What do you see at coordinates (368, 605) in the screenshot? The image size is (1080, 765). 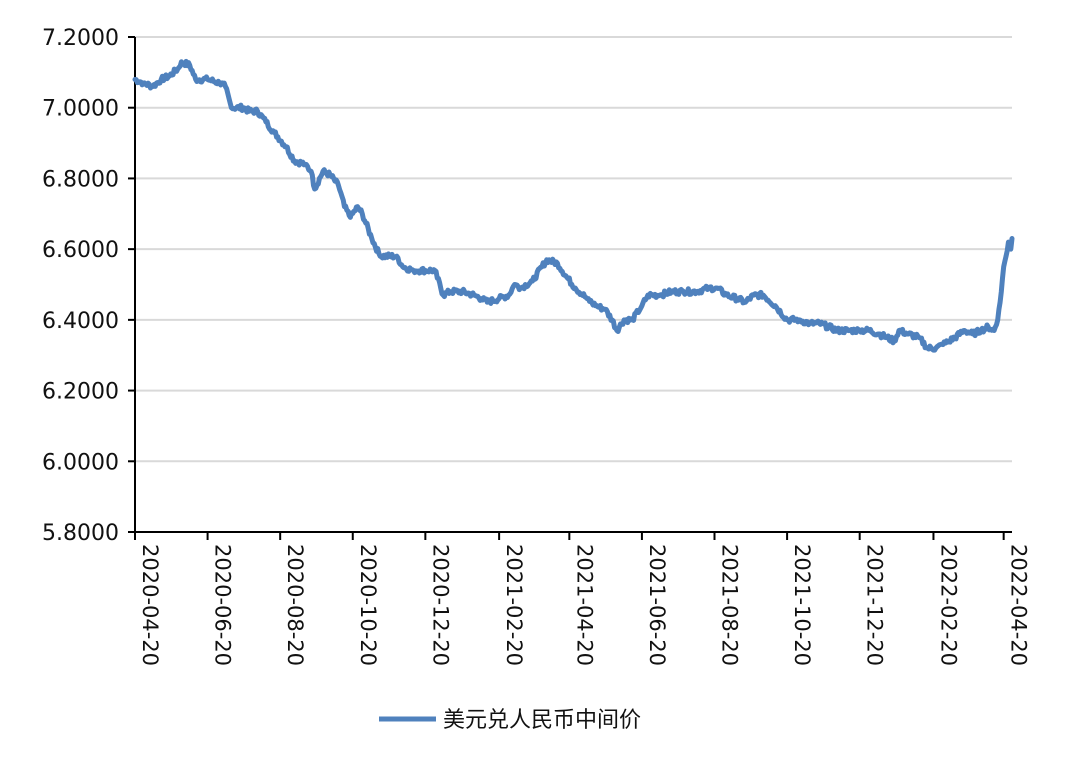 I see `x-tick-label: 2020-10-20` at bounding box center [368, 605].